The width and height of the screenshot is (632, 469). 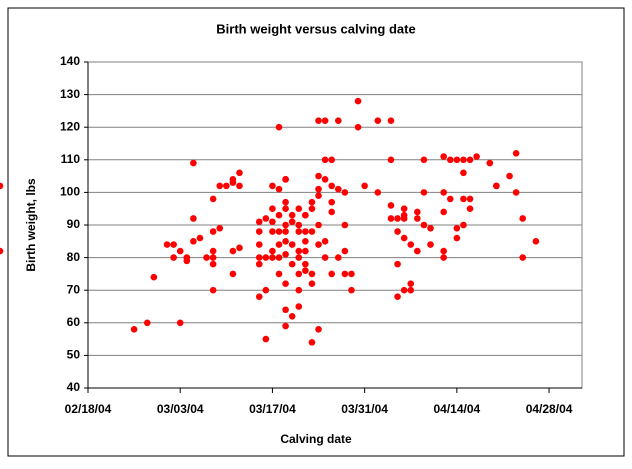 What do you see at coordinates (74, 224) in the screenshot?
I see `y-tick-label: 90` at bounding box center [74, 224].